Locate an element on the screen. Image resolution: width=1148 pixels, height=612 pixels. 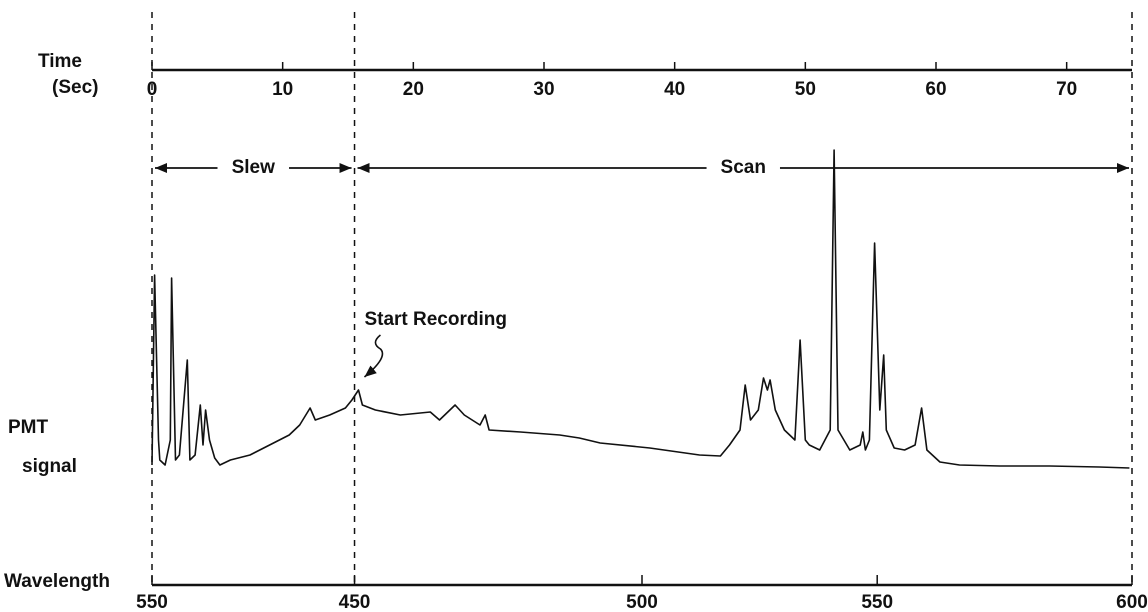
wavelength-tick-label: 450 is located at coordinates (355, 602).